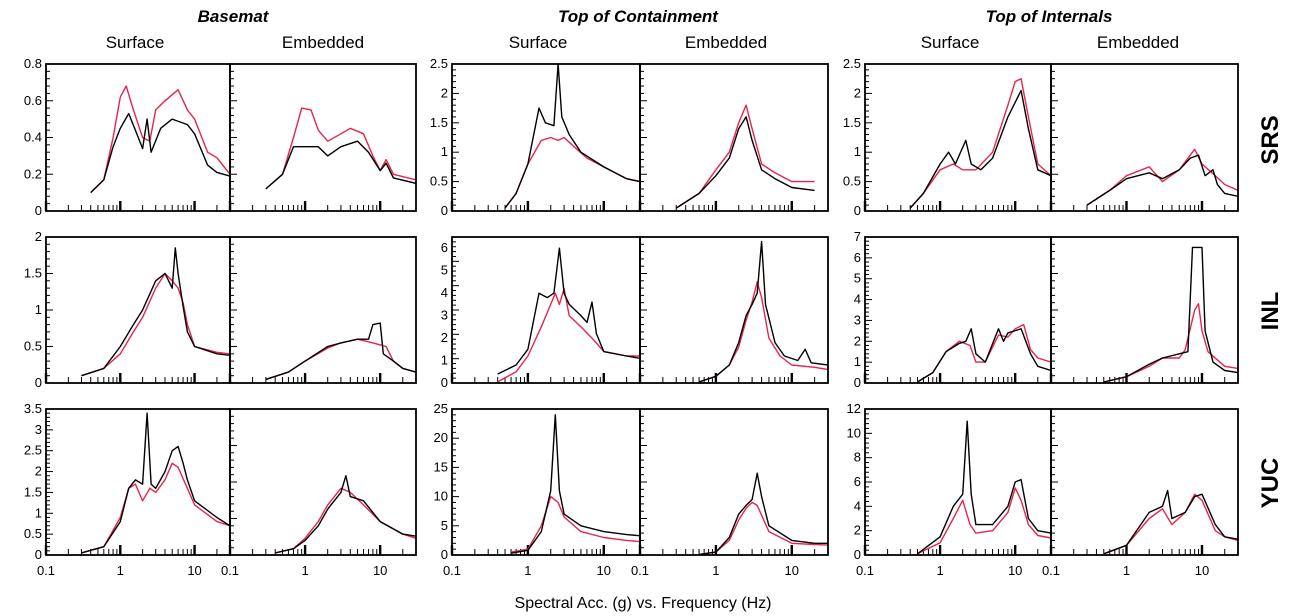 The width and height of the screenshot is (1294, 616). I want to click on panel-yuc-basemat-surface: 0 0.5 1 1.5 2 2.5 3 3.5 0.1 1 10, so click(127, 489).